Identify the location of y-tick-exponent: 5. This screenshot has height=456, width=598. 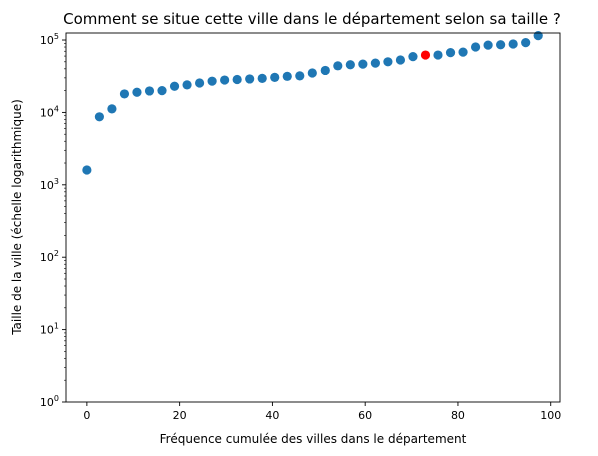
(56, 36).